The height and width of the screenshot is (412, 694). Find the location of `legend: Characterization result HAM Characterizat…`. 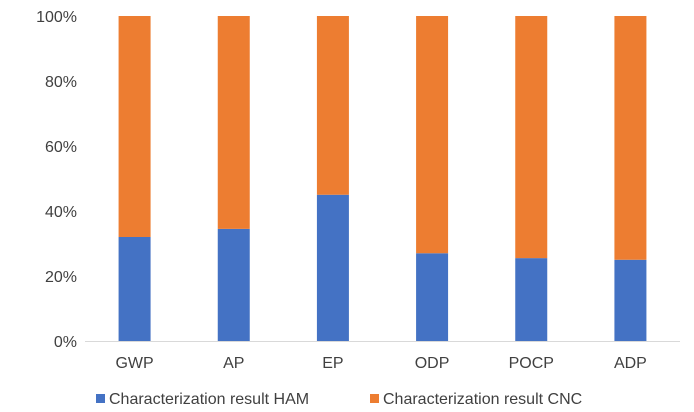

legend: Characterization result HAM Characterizat… is located at coordinates (339, 399).